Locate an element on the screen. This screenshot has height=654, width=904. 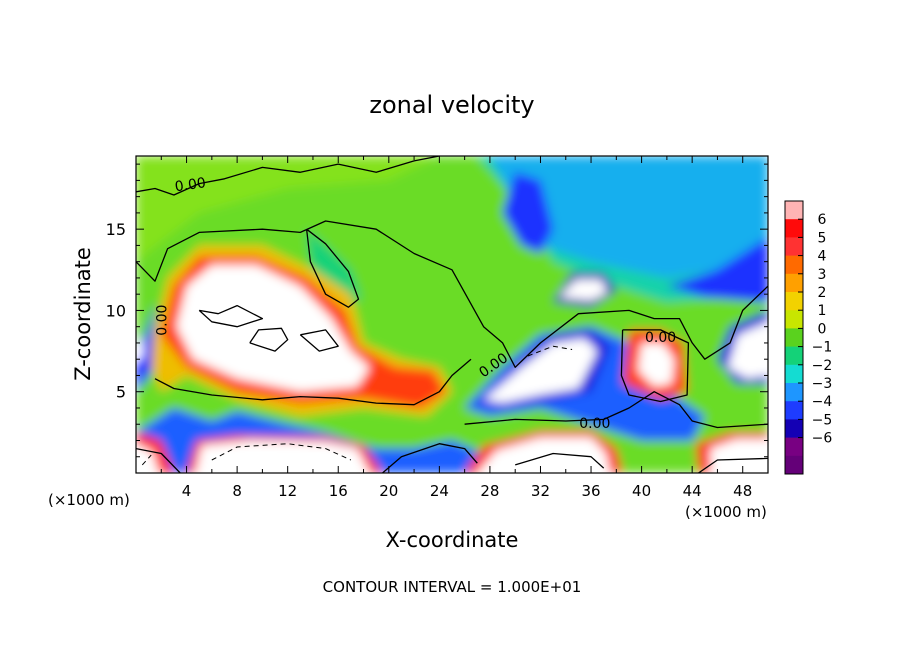
colorbar-tick-label: 0 is located at coordinates (822, 329).